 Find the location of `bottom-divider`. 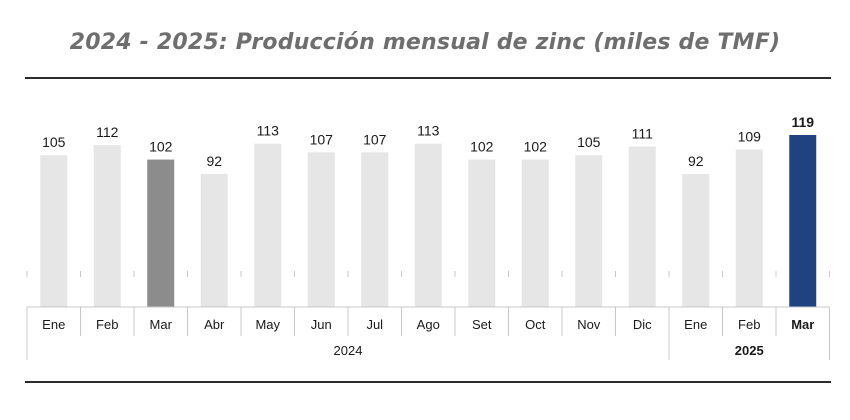

bottom-divider is located at coordinates (428, 382).